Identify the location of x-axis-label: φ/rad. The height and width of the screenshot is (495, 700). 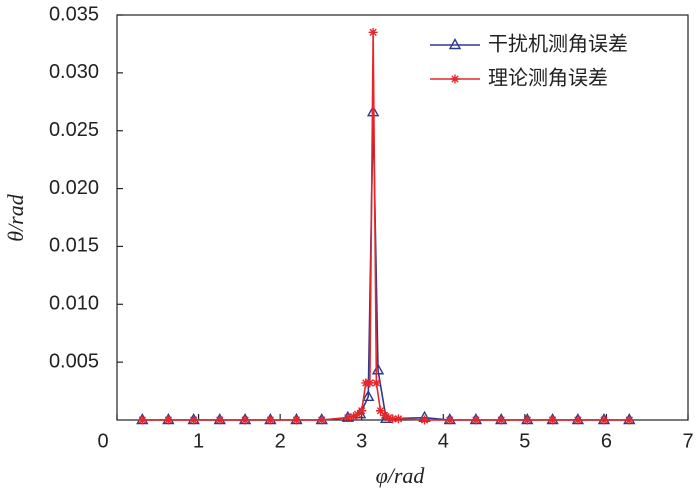
(401, 475).